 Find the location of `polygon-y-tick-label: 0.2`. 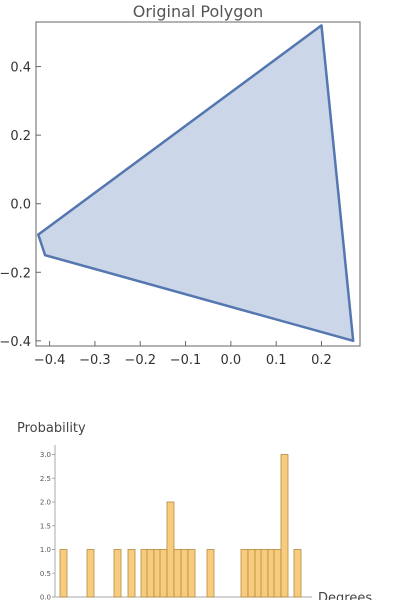

polygon-y-tick-label: 0.2 is located at coordinates (20, 136).